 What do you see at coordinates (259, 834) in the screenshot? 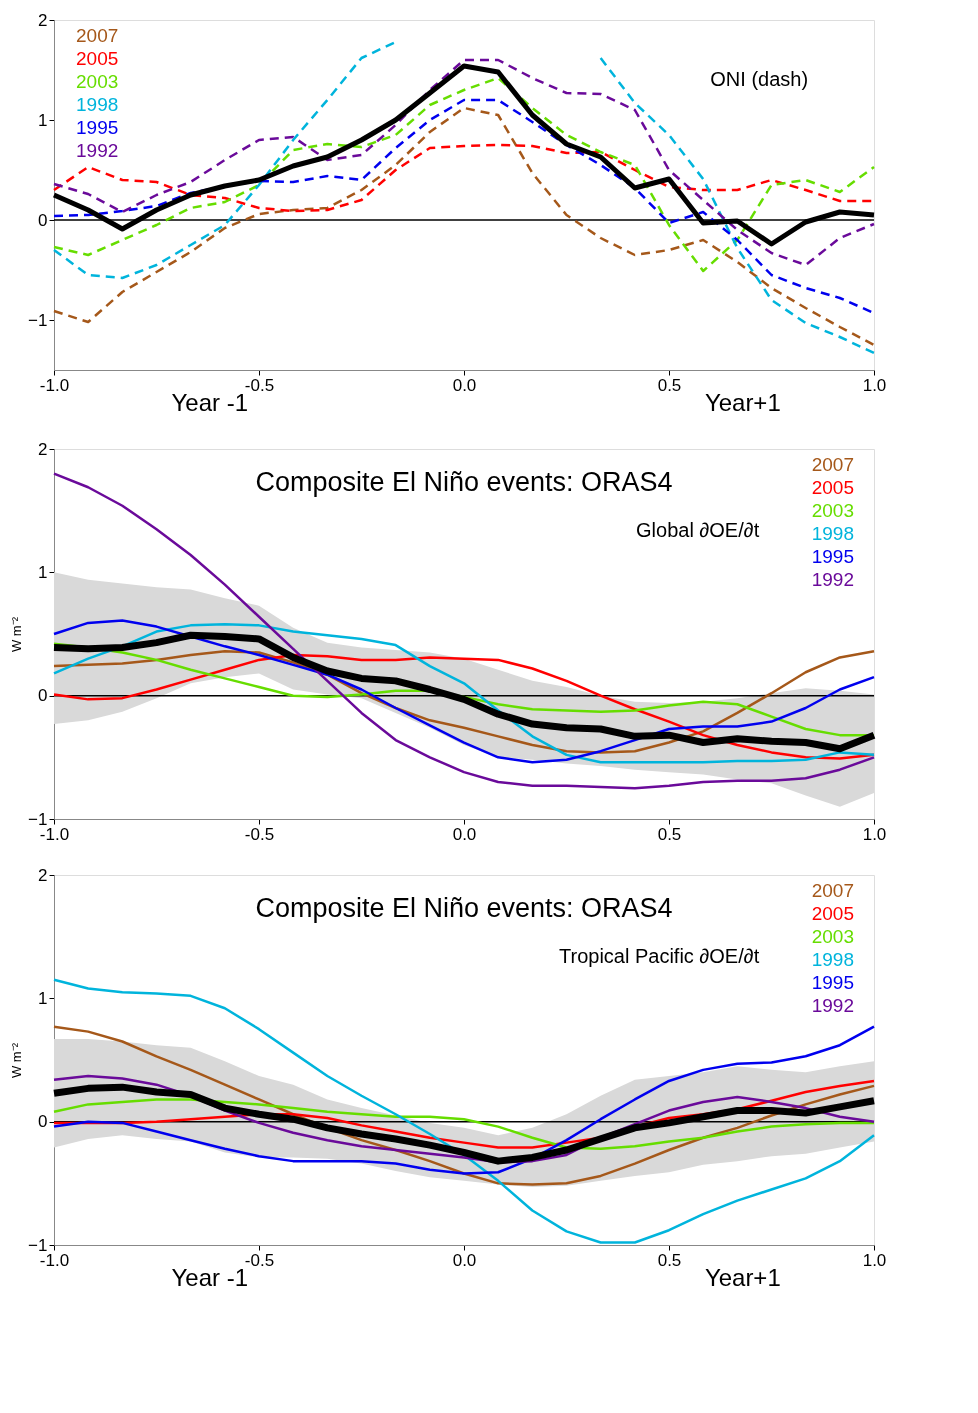
I see `x-tick-label: -0.5` at bounding box center [259, 834].